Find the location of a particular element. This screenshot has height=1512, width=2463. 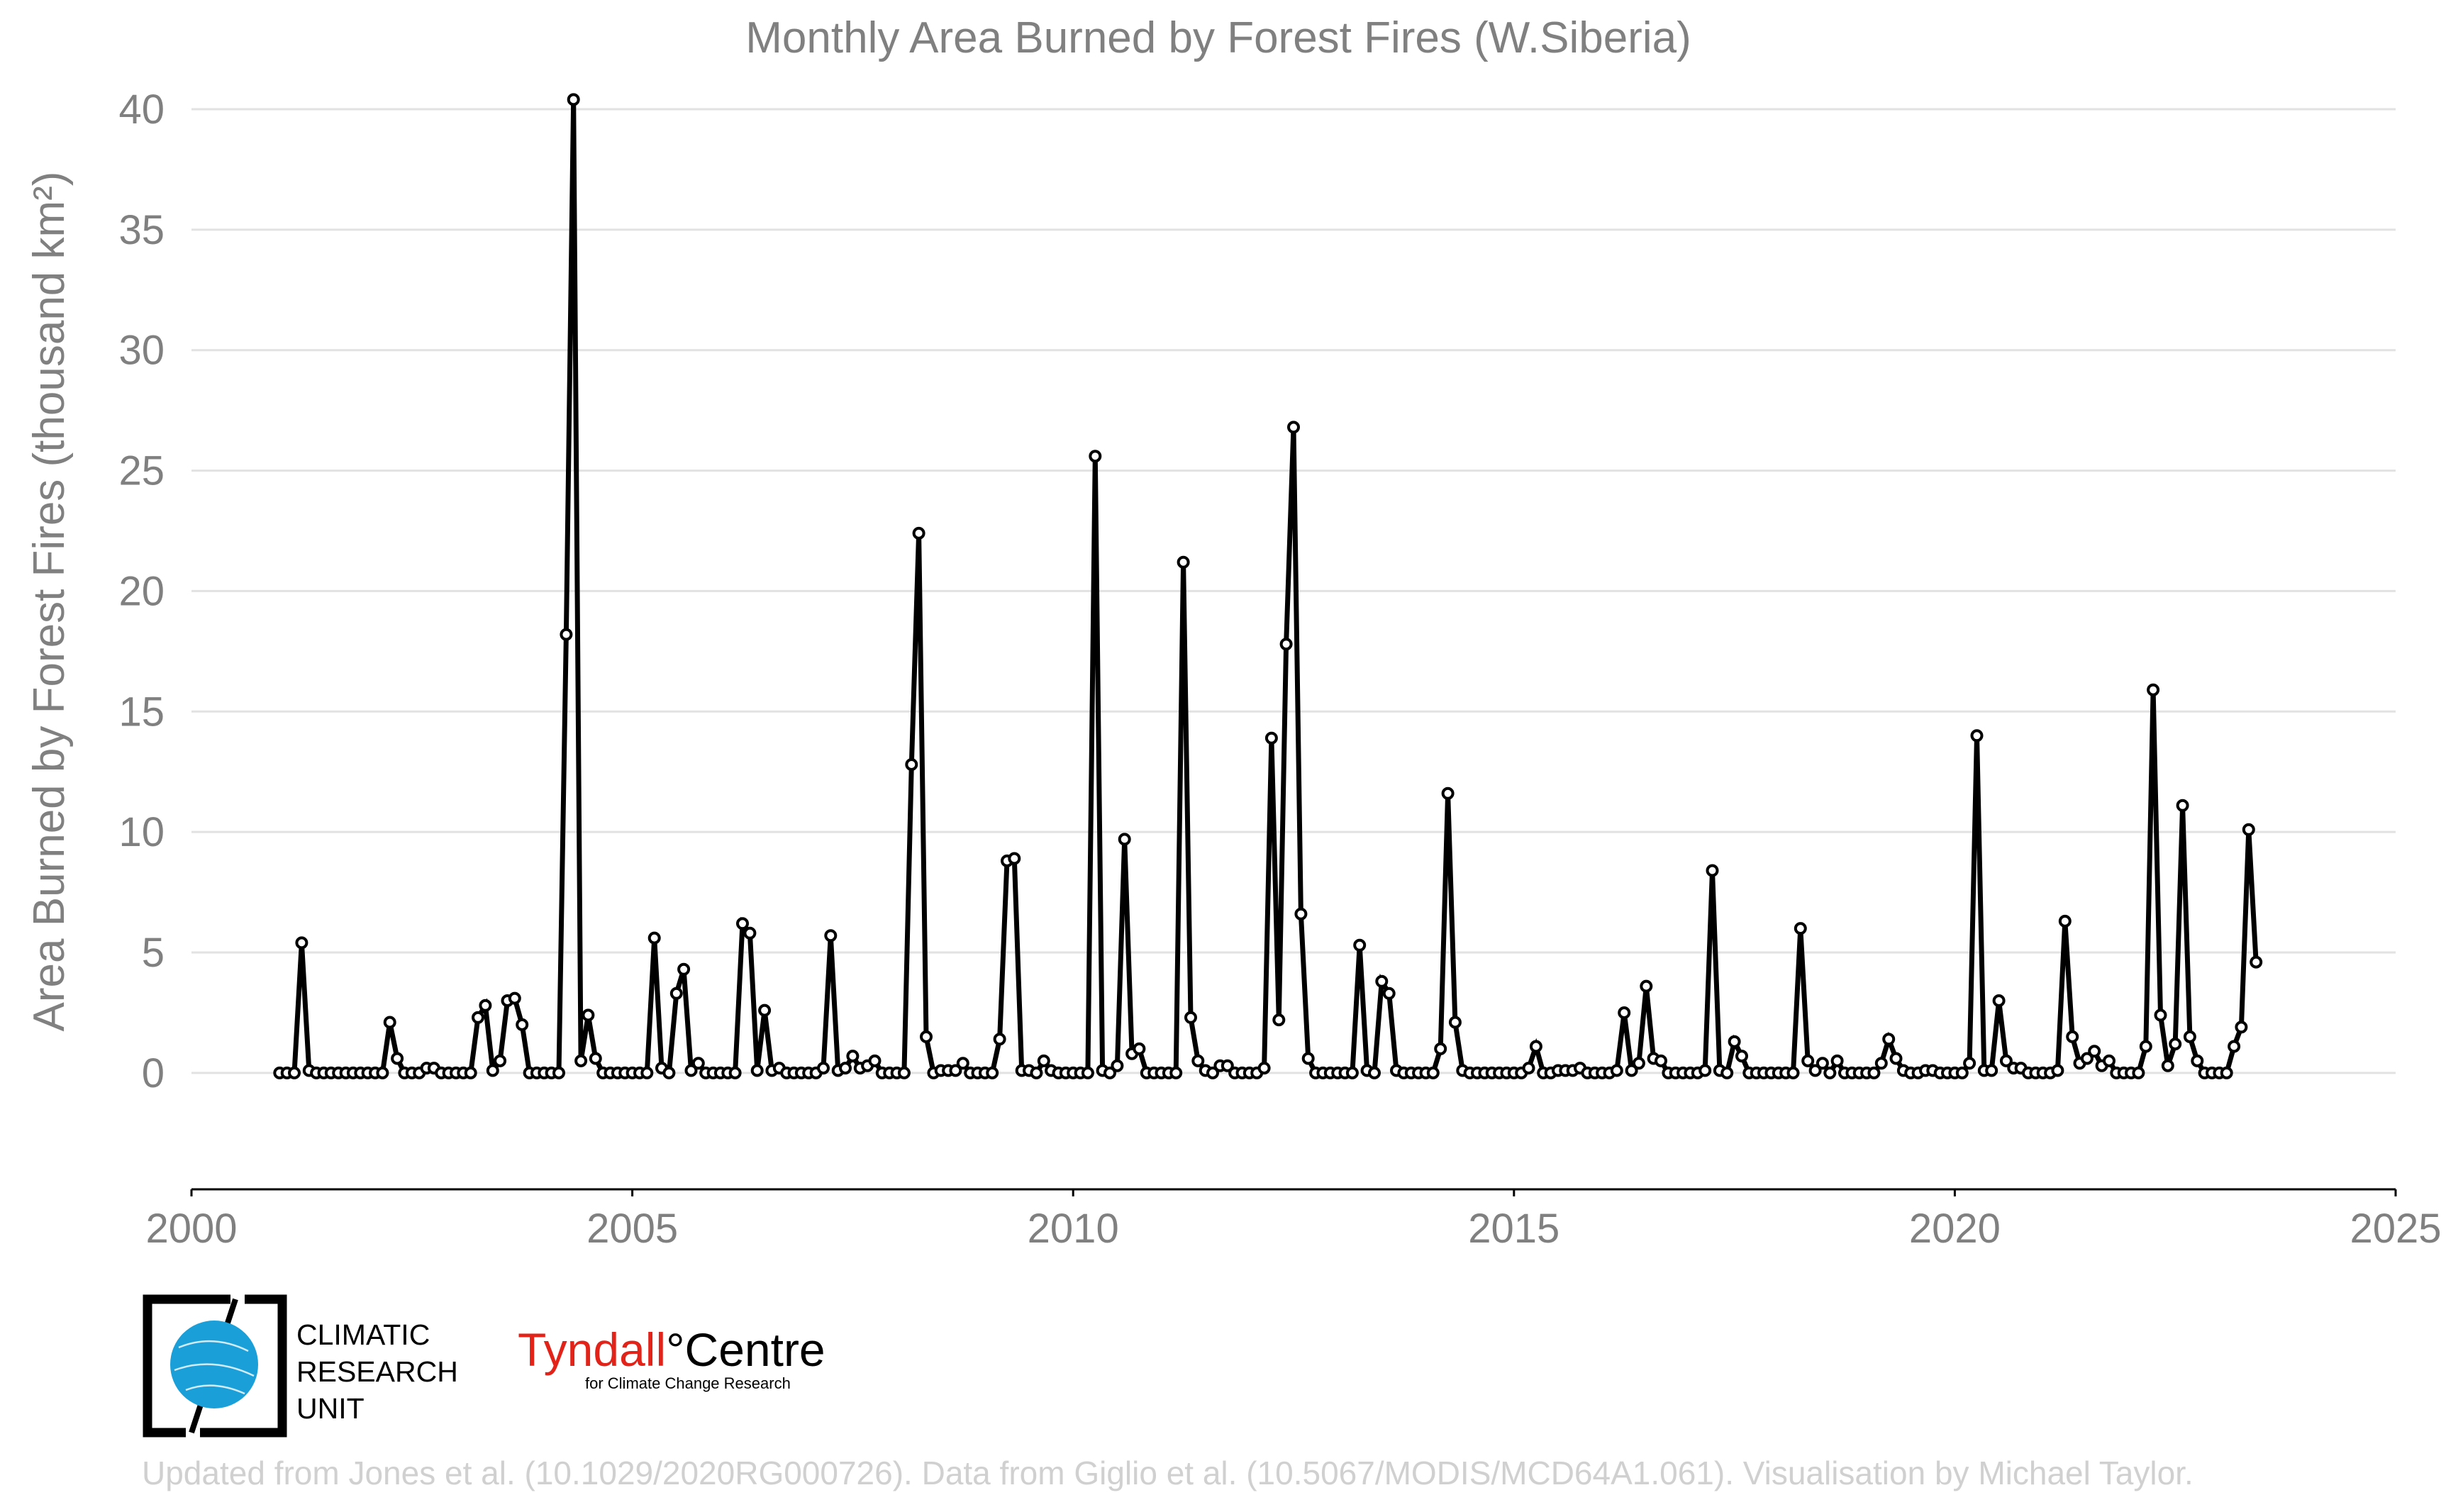

x-tick-label: 2010 is located at coordinates (1073, 1229).